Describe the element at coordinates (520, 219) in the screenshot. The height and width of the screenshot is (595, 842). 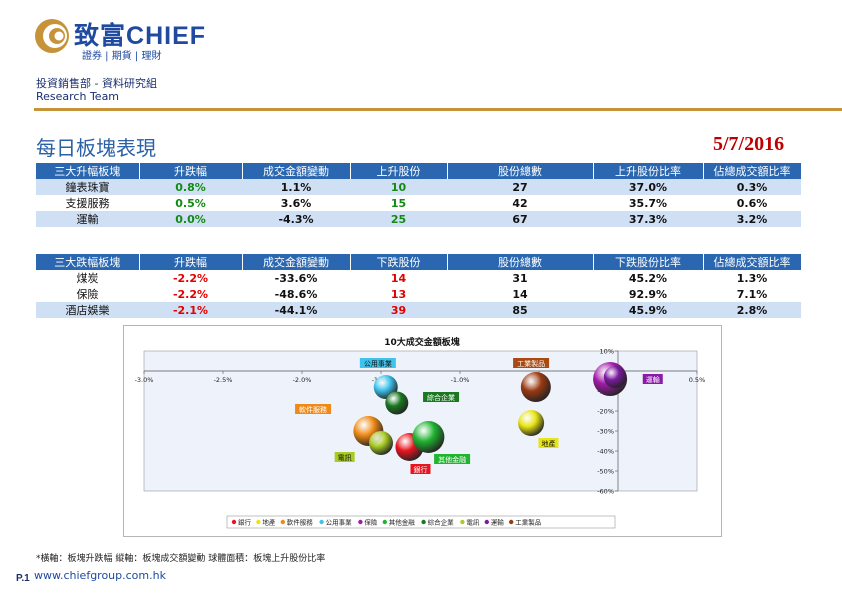
I see `total-count: 67` at that location.